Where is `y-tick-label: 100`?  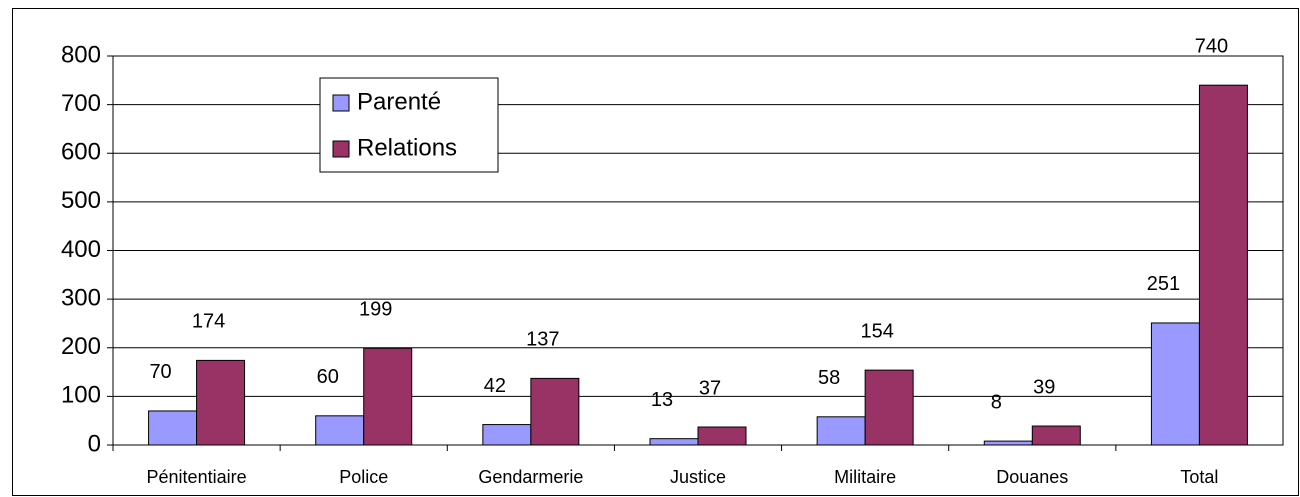
y-tick-label: 100 is located at coordinates (81, 395).